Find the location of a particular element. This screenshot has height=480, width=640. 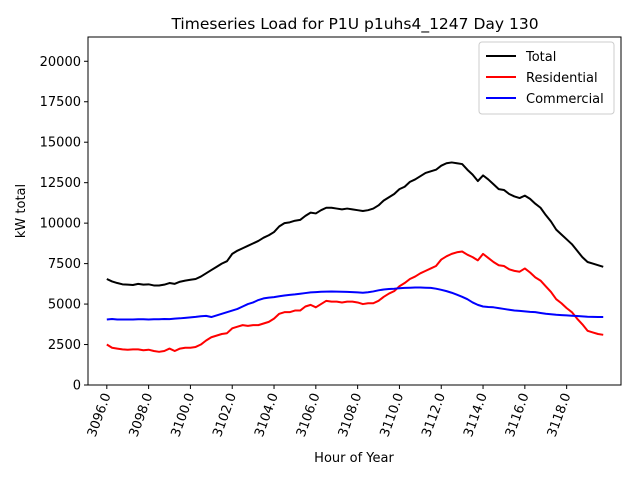

y-axis-label: kW total is located at coordinates (21, 211).